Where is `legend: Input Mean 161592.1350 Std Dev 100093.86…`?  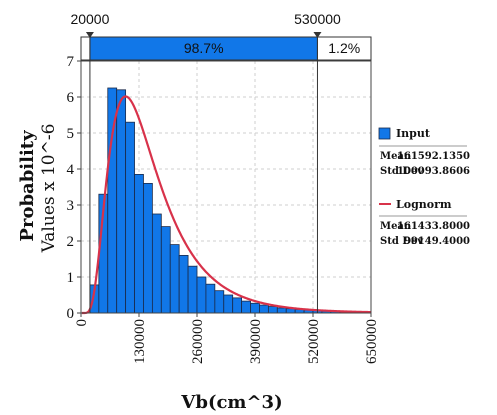
legend: Input Mean 161592.1350 Std Dev 100093.86… is located at coordinates (424, 187).